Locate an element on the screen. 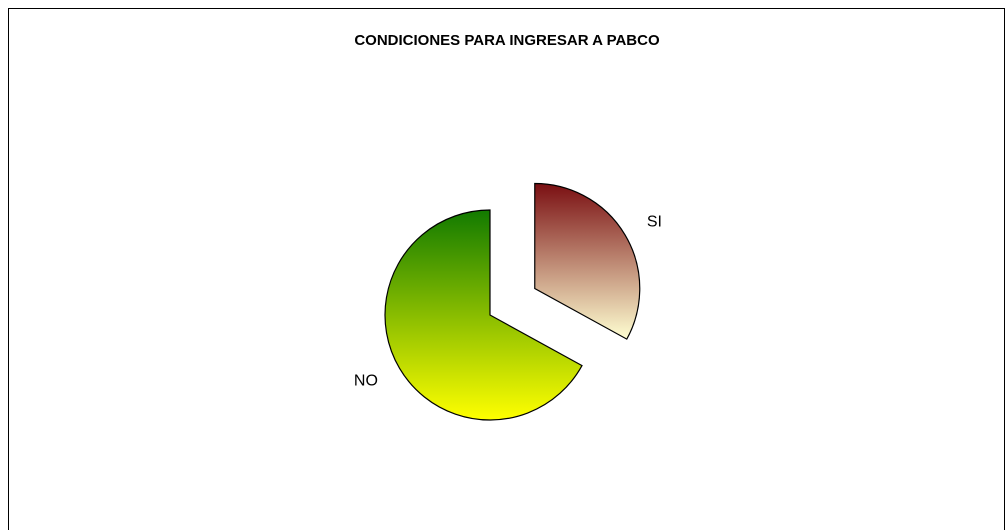 This screenshot has width=1006, height=530. slice-label: NO is located at coordinates (366, 380).